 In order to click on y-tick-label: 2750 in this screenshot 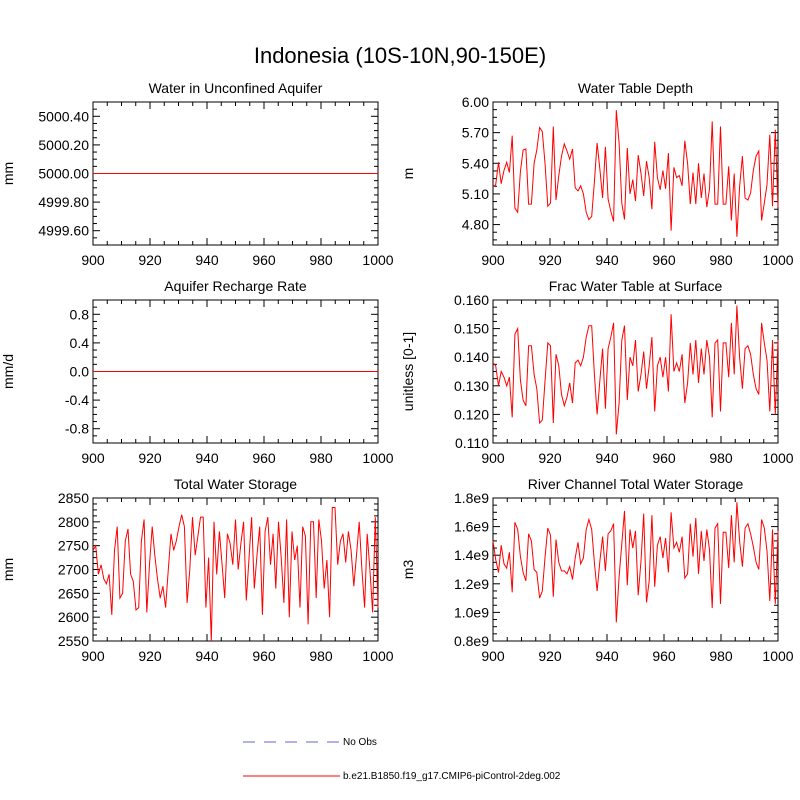, I will do `click(73, 546)`.